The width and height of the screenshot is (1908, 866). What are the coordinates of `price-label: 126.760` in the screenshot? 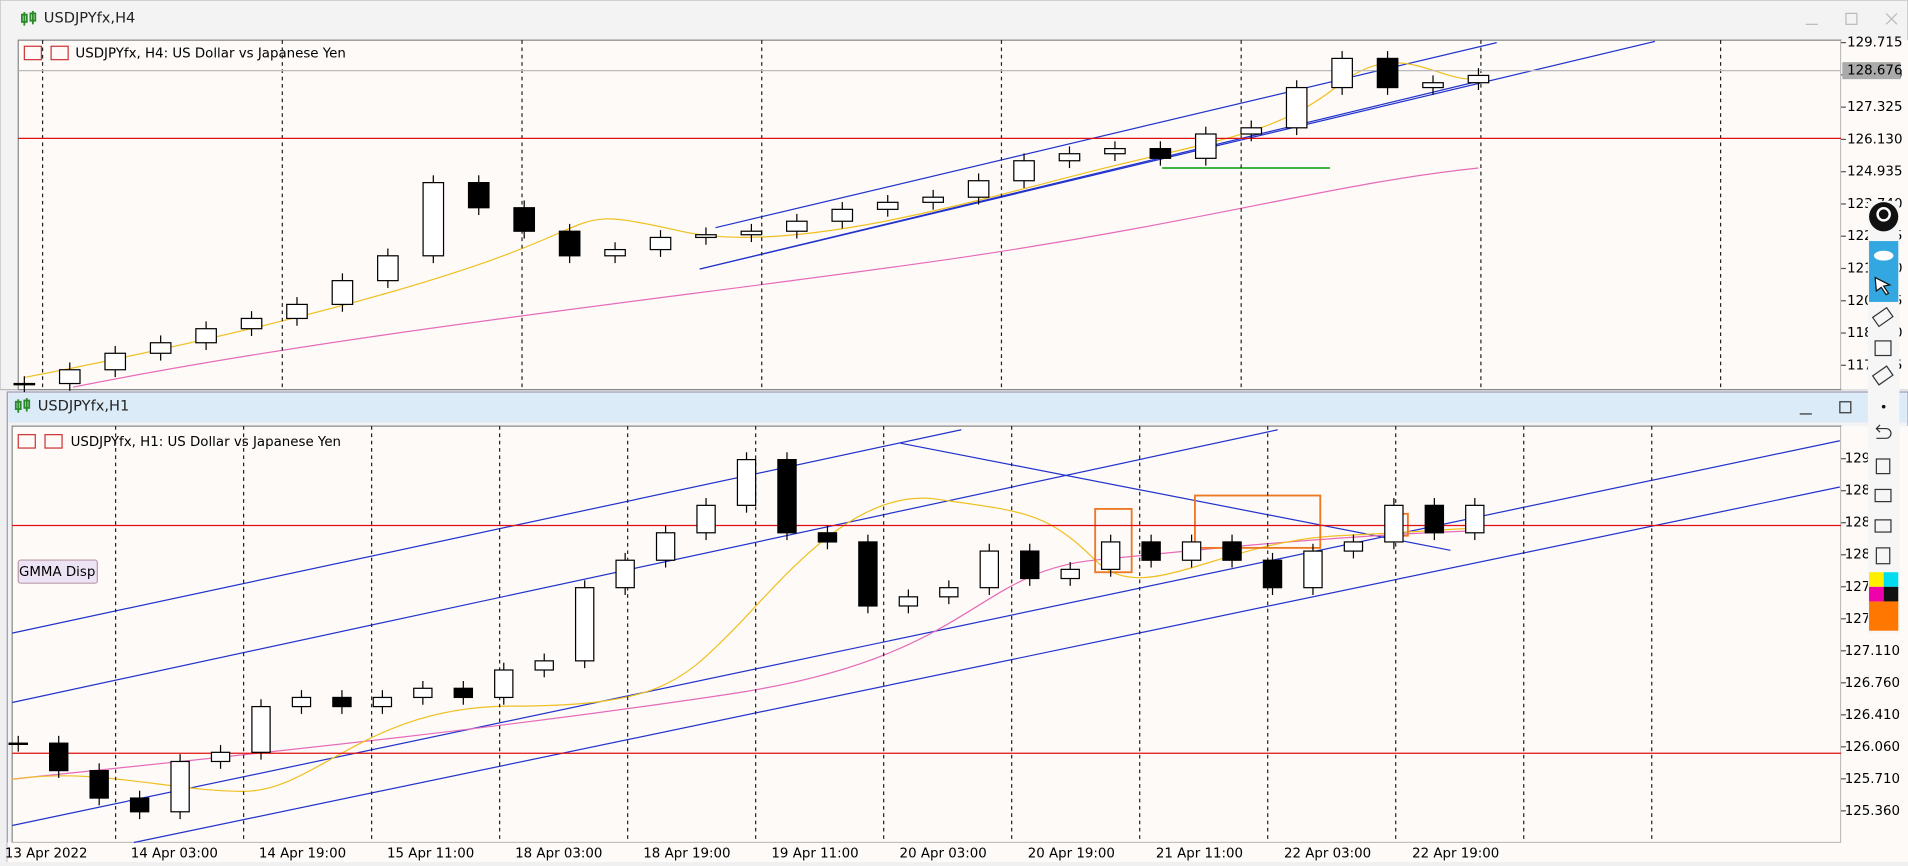 It's located at (1872, 683).